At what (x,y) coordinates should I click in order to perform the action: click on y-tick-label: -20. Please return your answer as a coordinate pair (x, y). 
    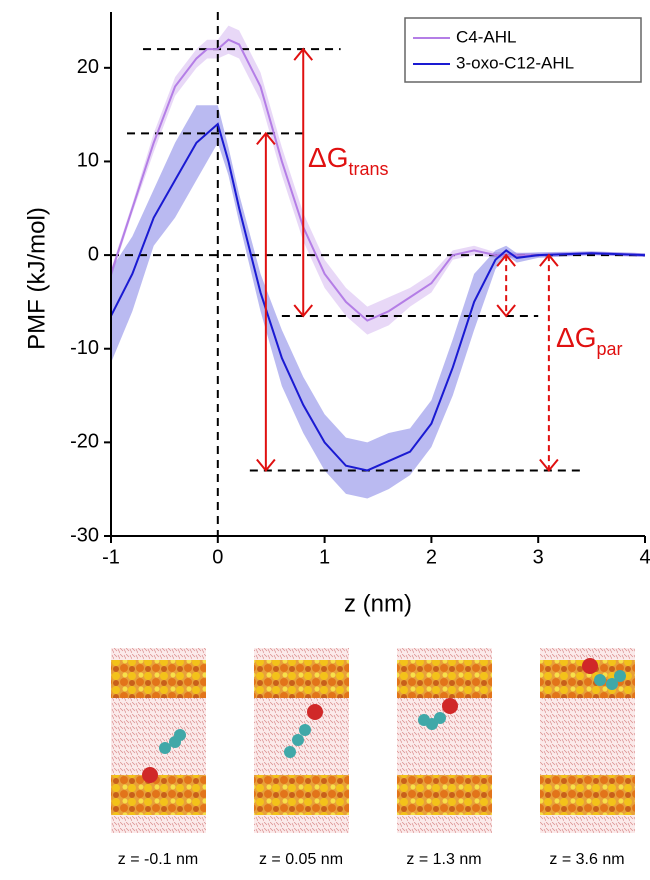
    Looking at the image, I should click on (84, 442).